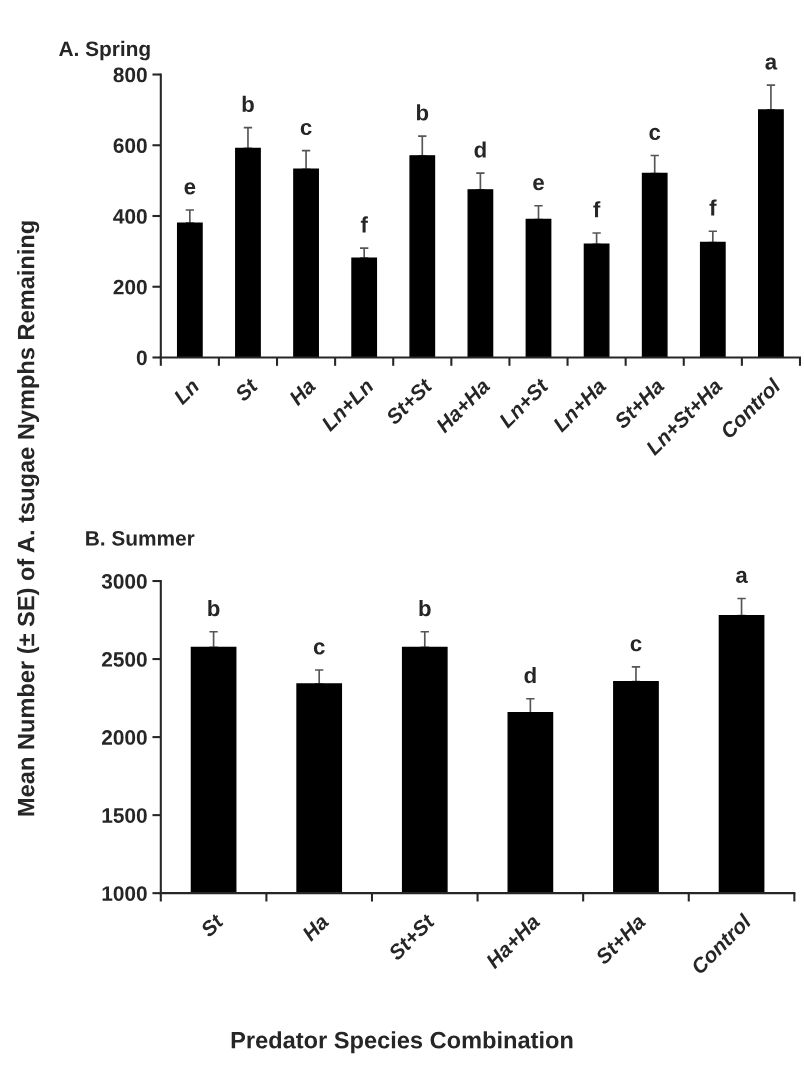 Image resolution: width=804 pixels, height=1080 pixels. What do you see at coordinates (402, 1042) in the screenshot?
I see `x-axis-title: Predator Species Combination` at bounding box center [402, 1042].